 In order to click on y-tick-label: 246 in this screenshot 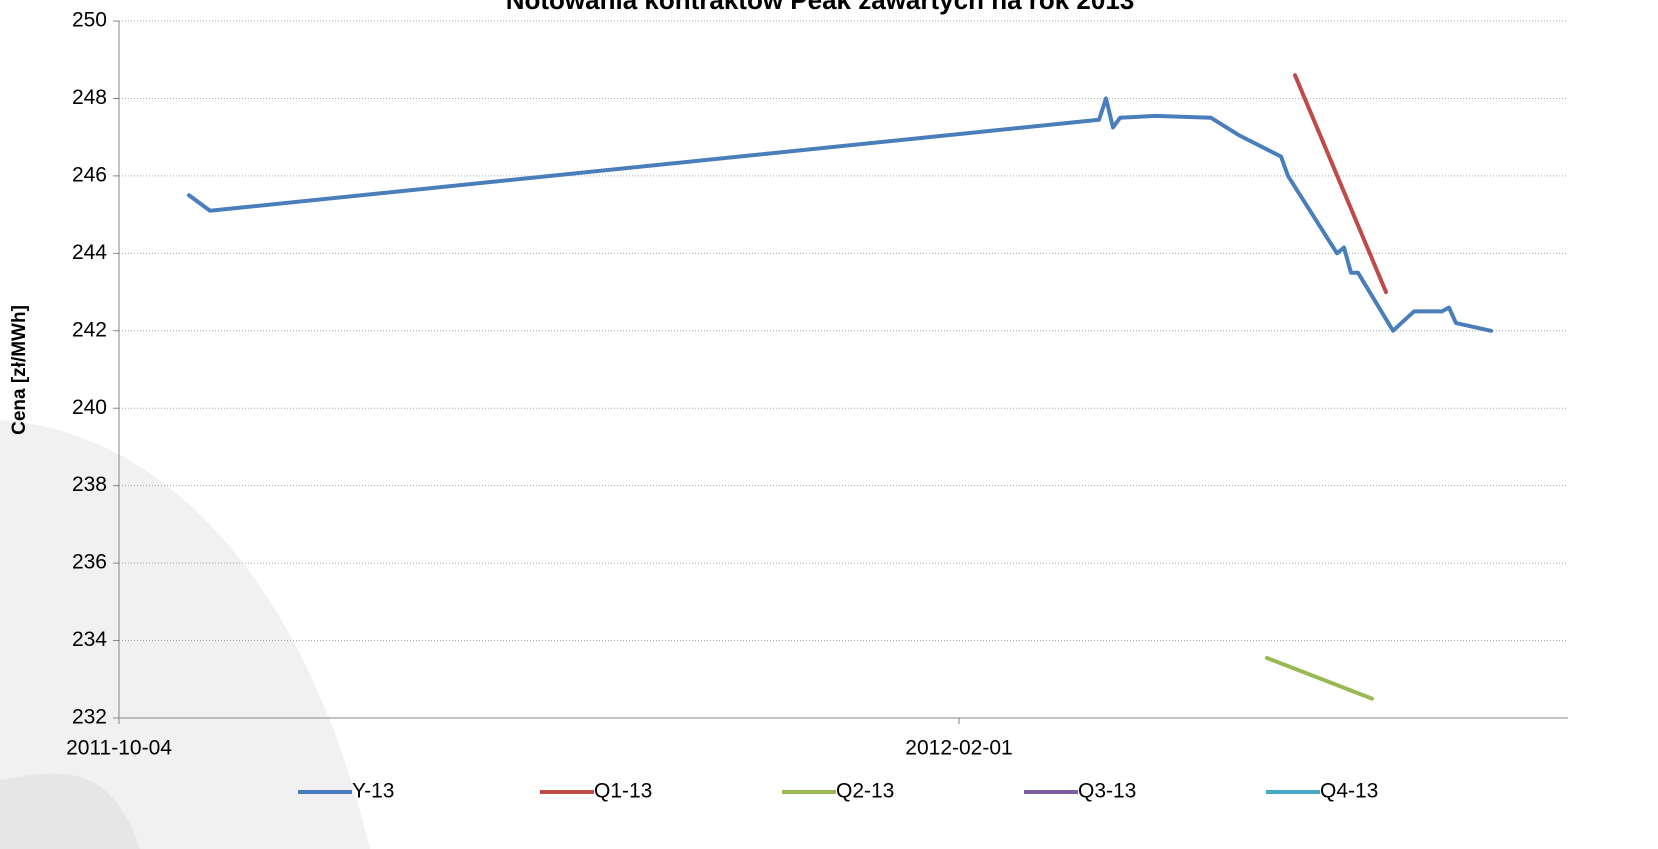, I will do `click(89, 174)`.